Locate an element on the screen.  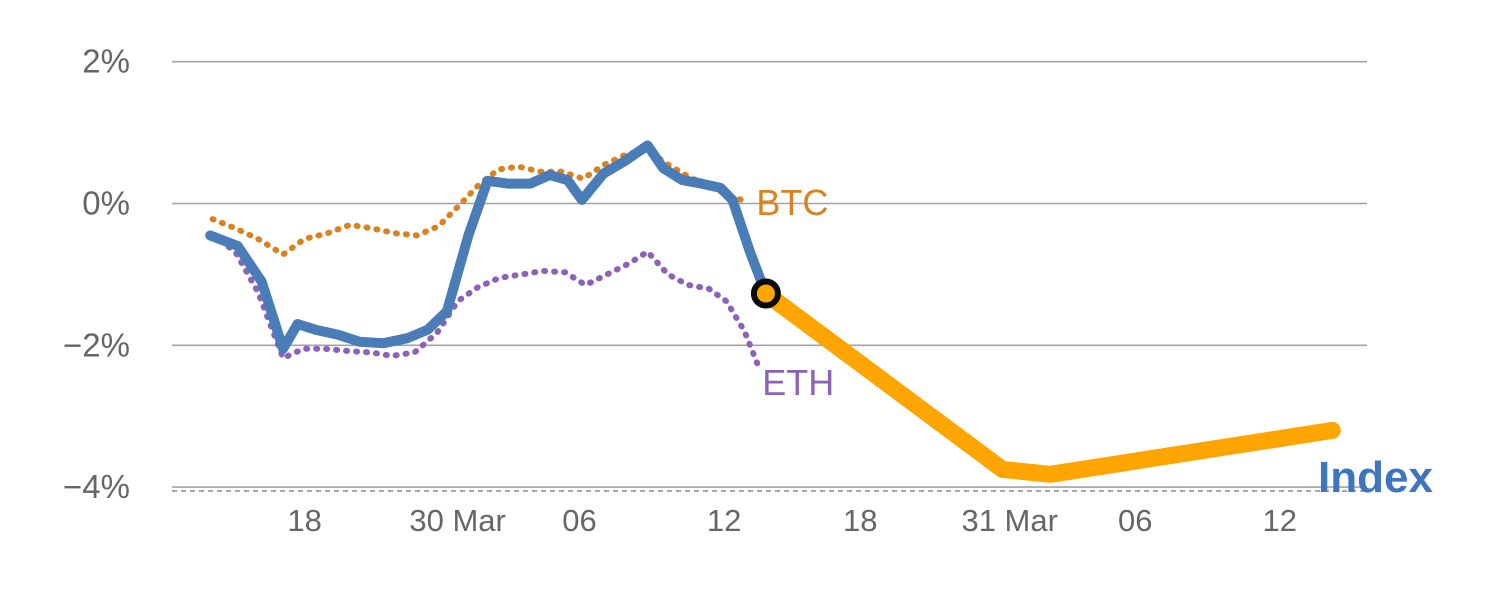
x-tick-label: 30 Mar is located at coordinates (457, 520).